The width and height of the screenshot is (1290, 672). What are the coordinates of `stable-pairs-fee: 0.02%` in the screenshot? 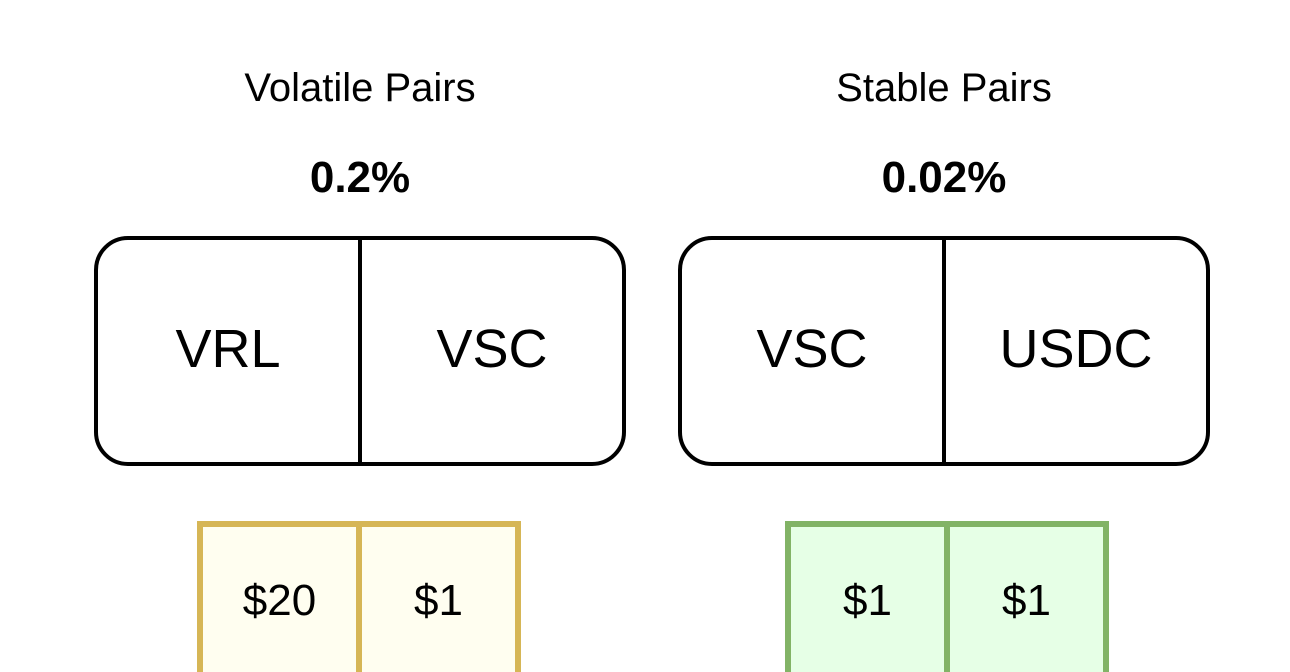 It's located at (944, 177).